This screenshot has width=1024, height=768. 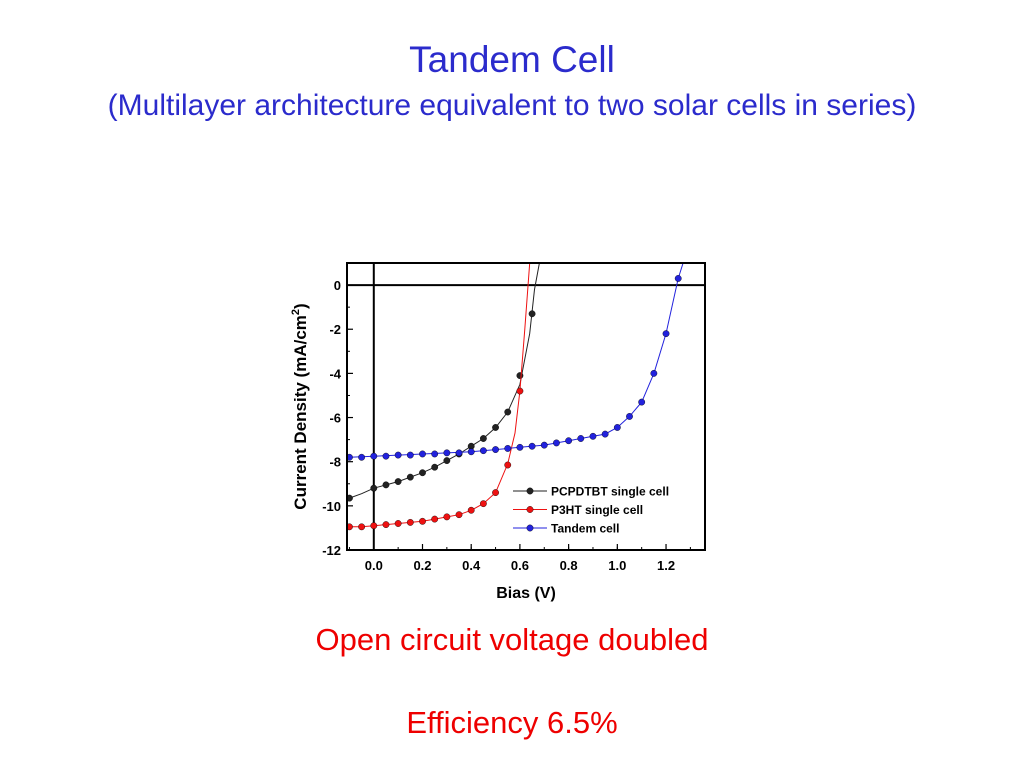 What do you see at coordinates (569, 565) in the screenshot?
I see `x-tick-label: 0.8` at bounding box center [569, 565].